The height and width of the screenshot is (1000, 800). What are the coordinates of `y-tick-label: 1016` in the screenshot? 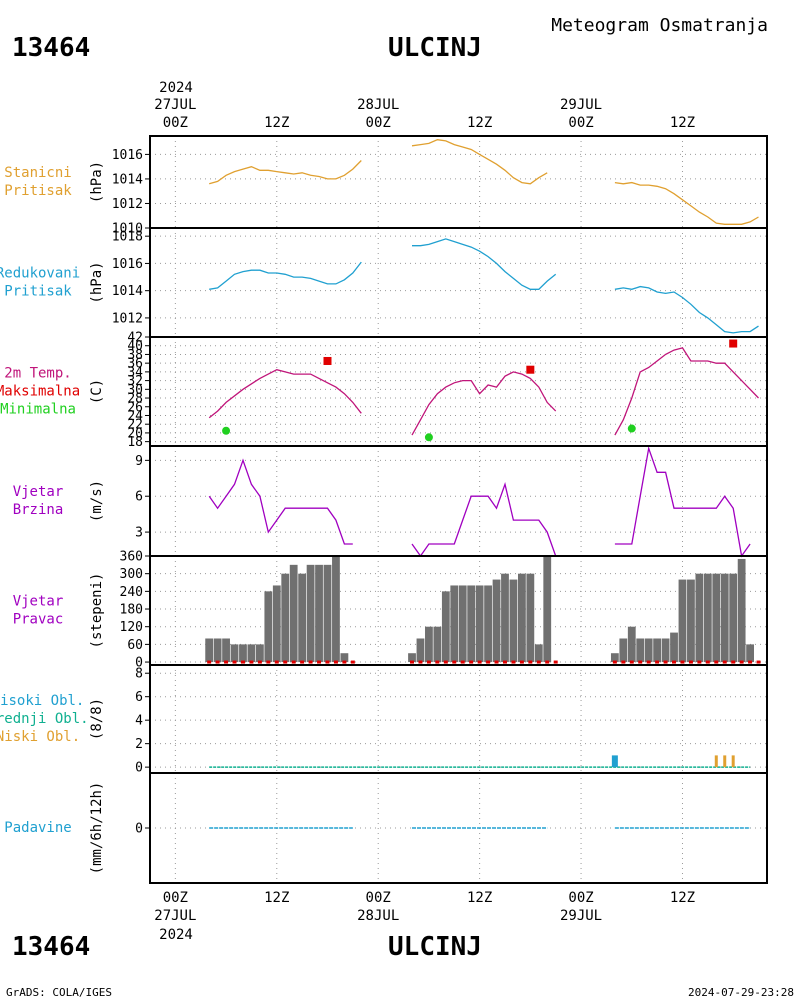 It's located at (127, 155).